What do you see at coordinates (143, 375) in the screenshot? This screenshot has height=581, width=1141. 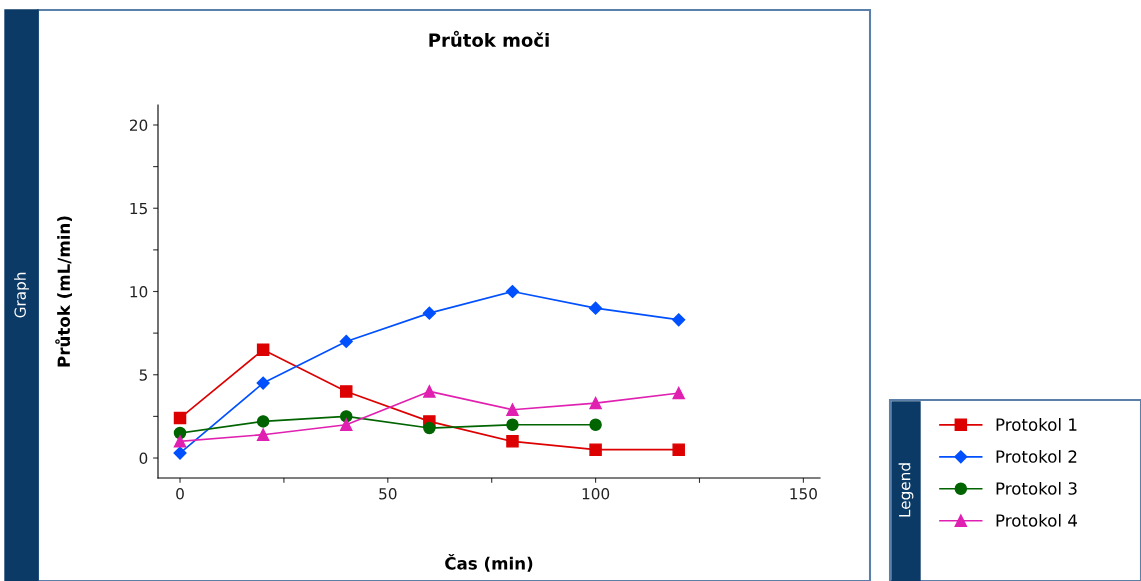 I see `y-tick-label: 5` at bounding box center [143, 375].